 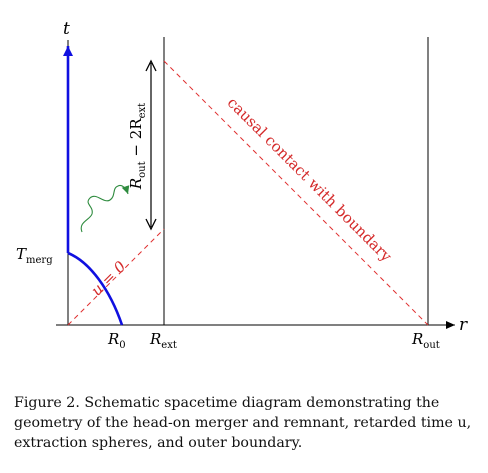 I want to click on u-zero-line, so click(x=116, y=277).